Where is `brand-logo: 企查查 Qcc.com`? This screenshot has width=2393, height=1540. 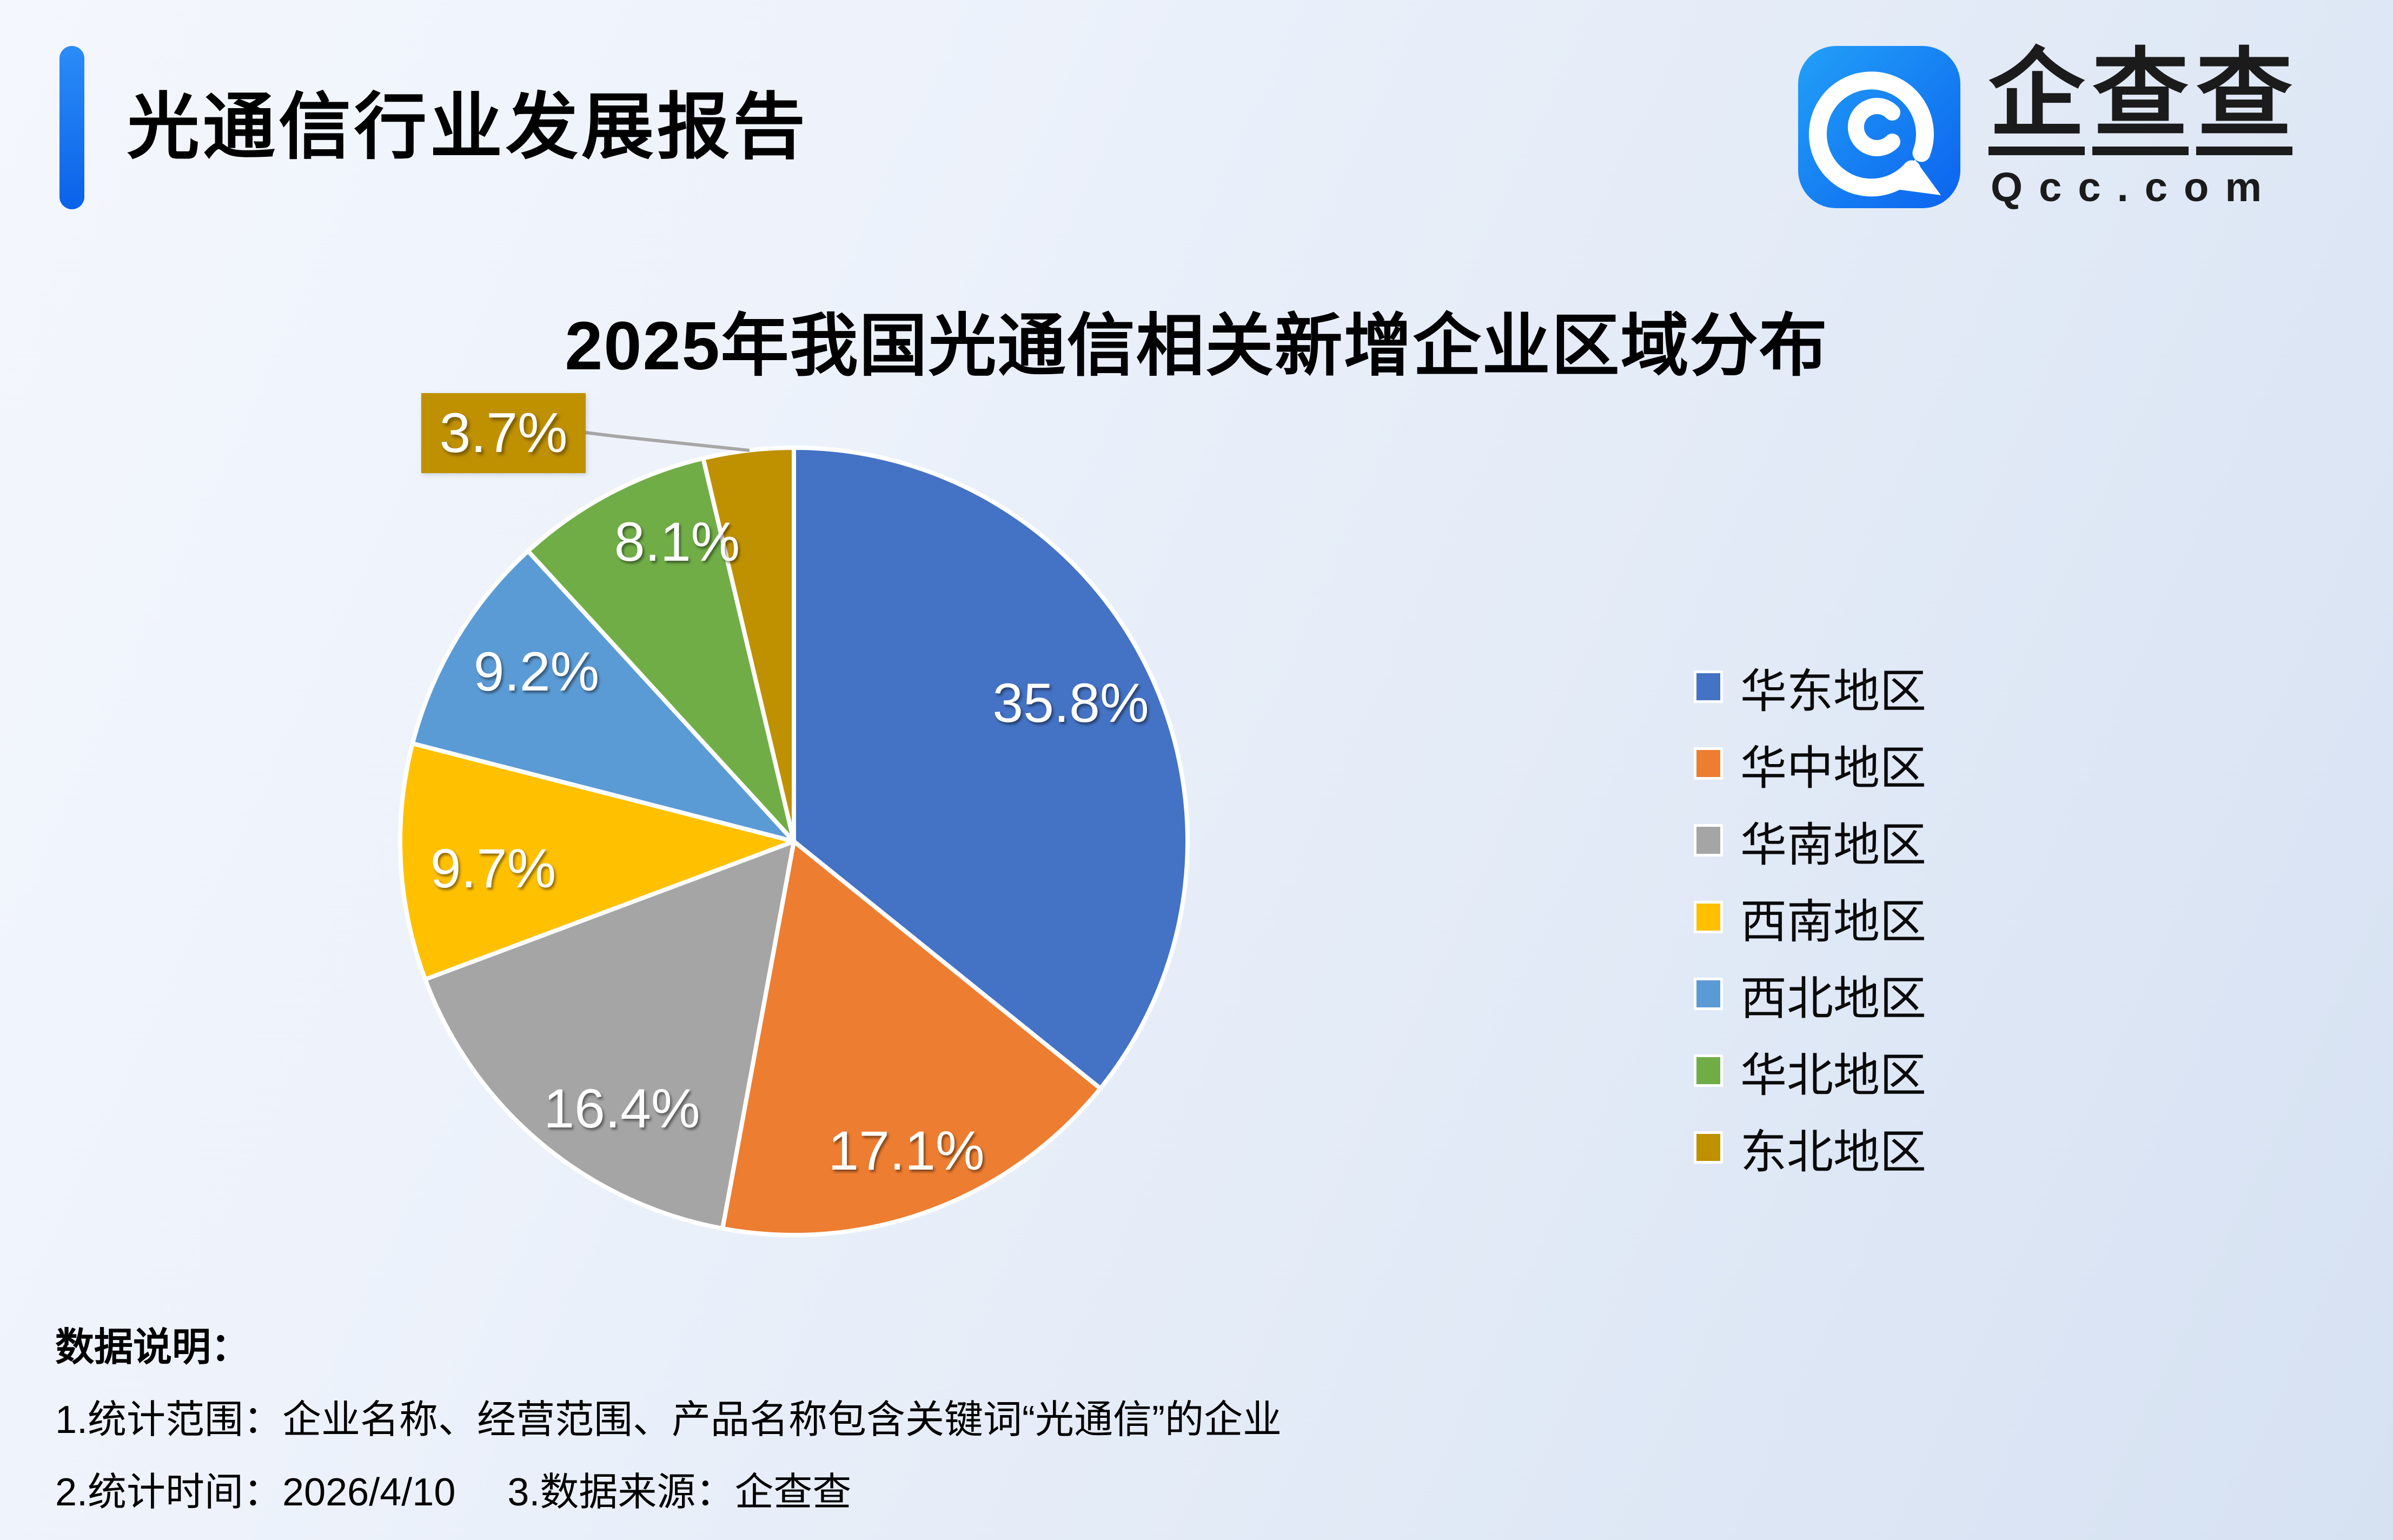 brand-logo: 企查查 Qcc.com is located at coordinates (2068, 132).